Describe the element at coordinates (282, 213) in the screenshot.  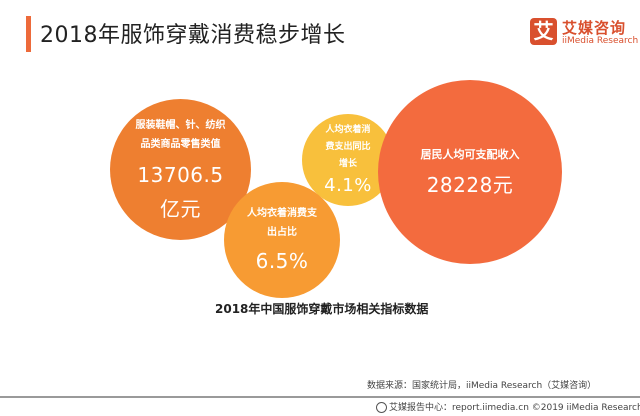
I see `bubble-label: 人均衣着消费支` at that location.